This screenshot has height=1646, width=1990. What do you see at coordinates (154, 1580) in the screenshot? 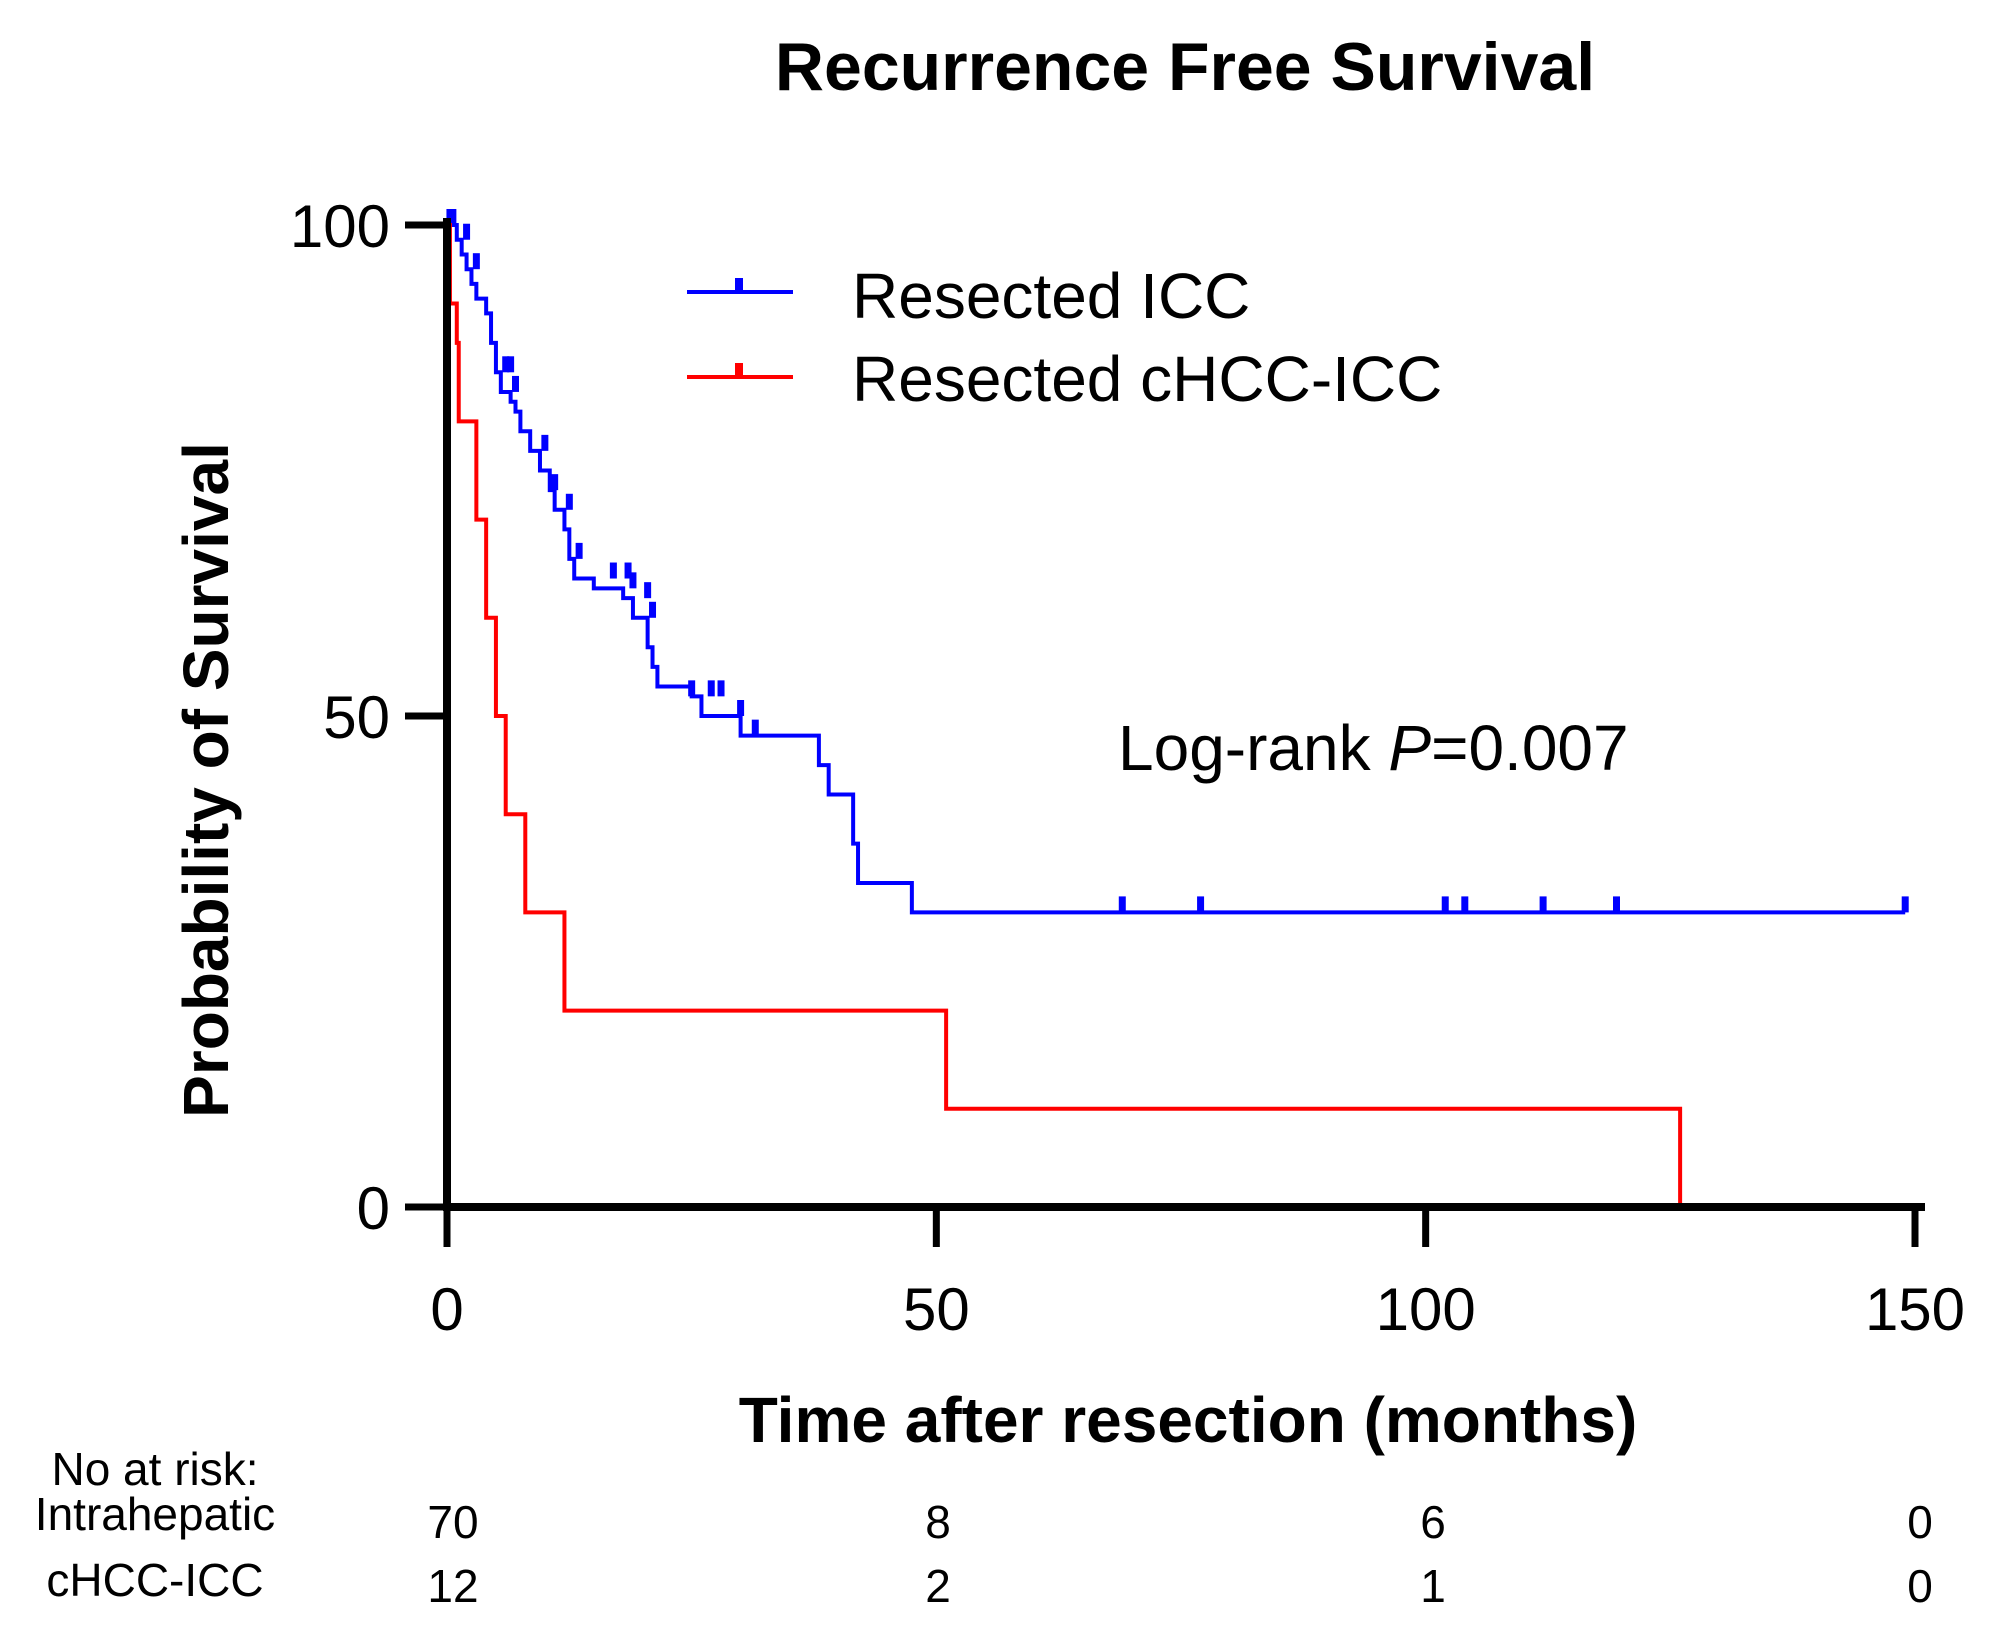
I see `risk-row-label: cHCC-ICC` at bounding box center [154, 1580].